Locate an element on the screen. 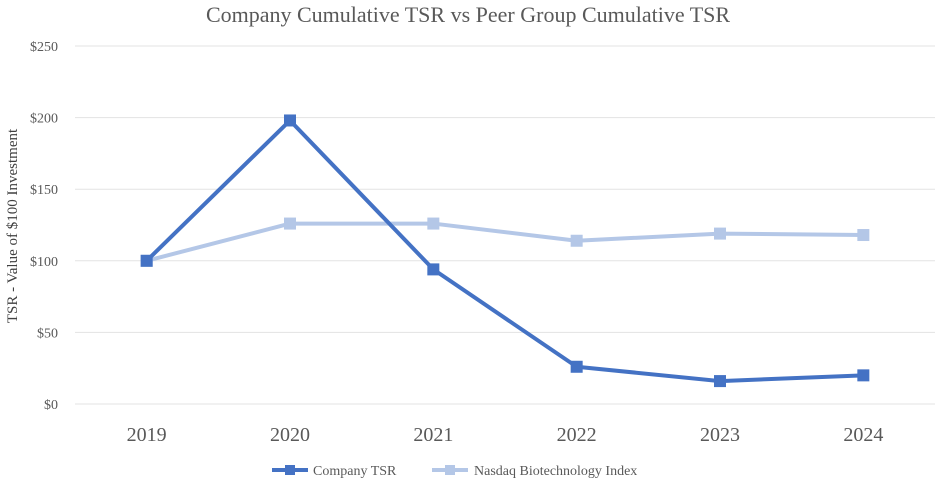 This screenshot has height=481, width=937. y-tick-label: $0 is located at coordinates (51, 405).